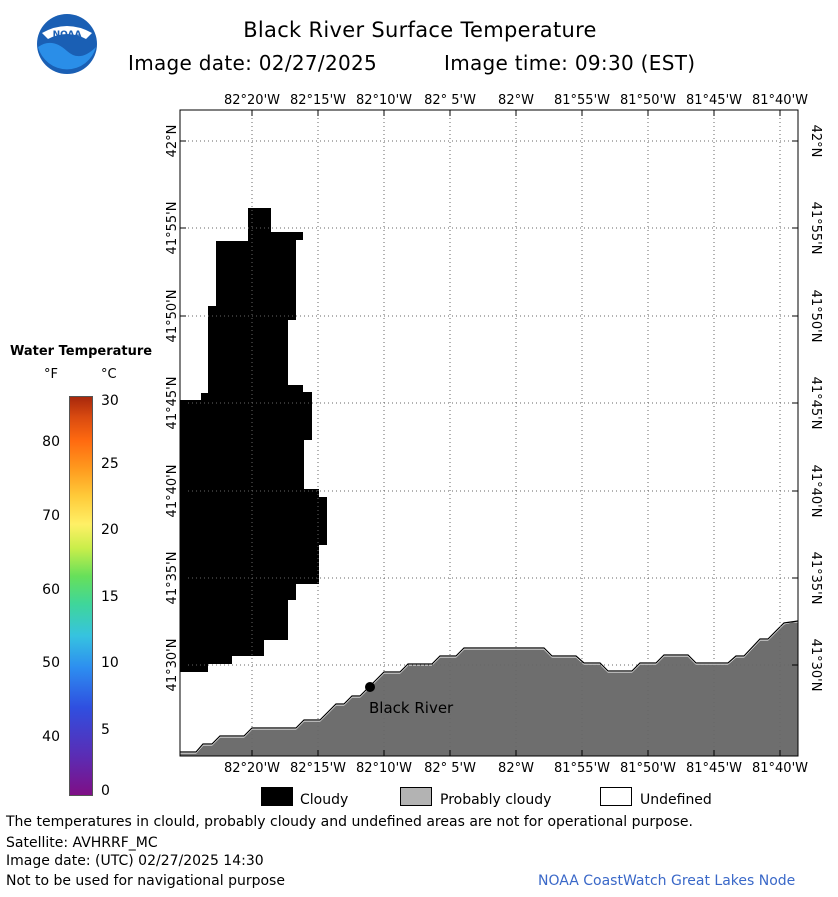 Image resolution: width=838 pixels, height=897 pixels. Describe the element at coordinates (582, 768) in the screenshot. I see `lon-label-bottom: 81°55'W` at that location.